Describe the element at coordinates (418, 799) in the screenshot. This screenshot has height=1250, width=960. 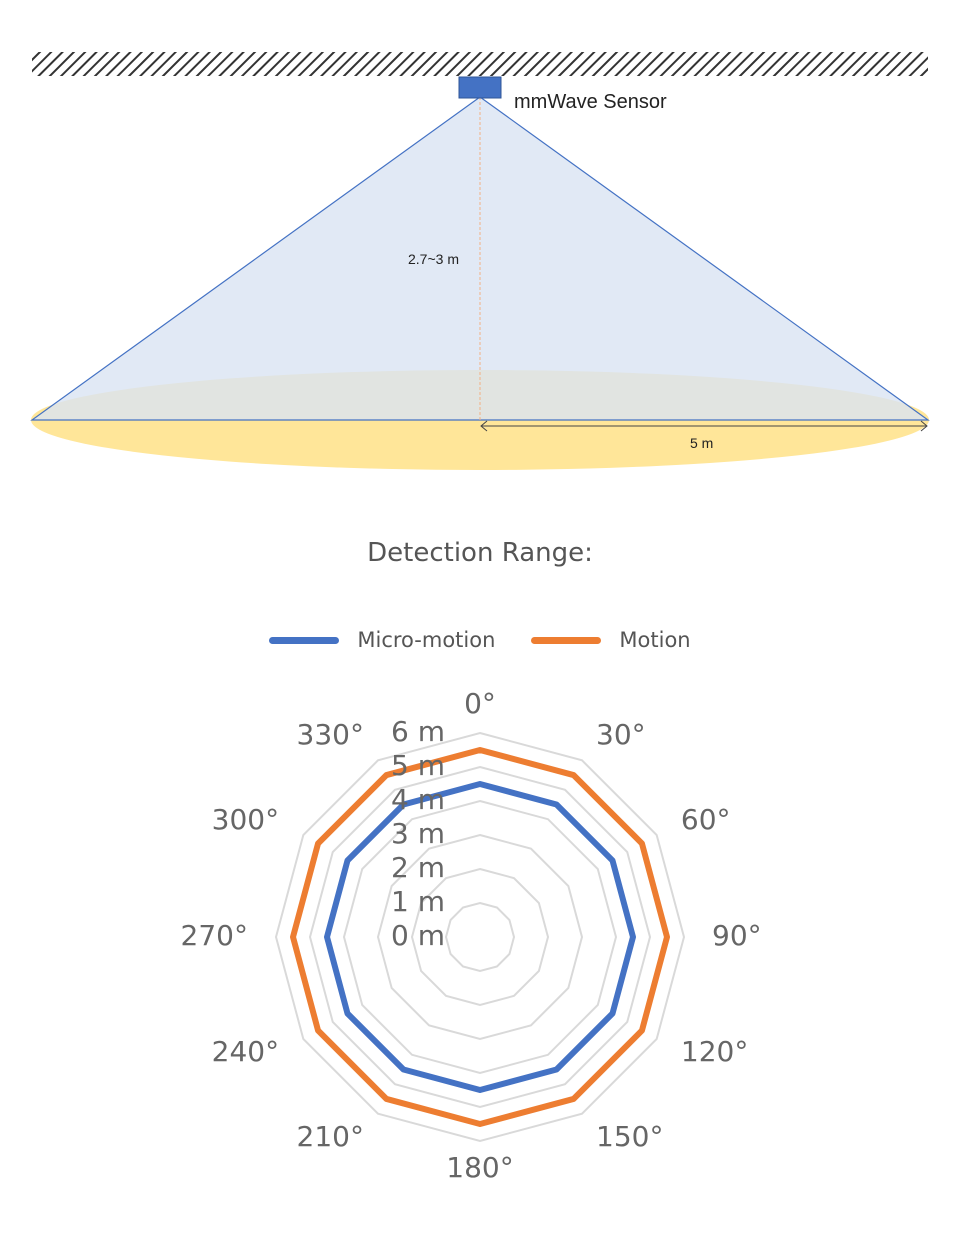
I see `radial-tick-label-4: 4 m` at that location.